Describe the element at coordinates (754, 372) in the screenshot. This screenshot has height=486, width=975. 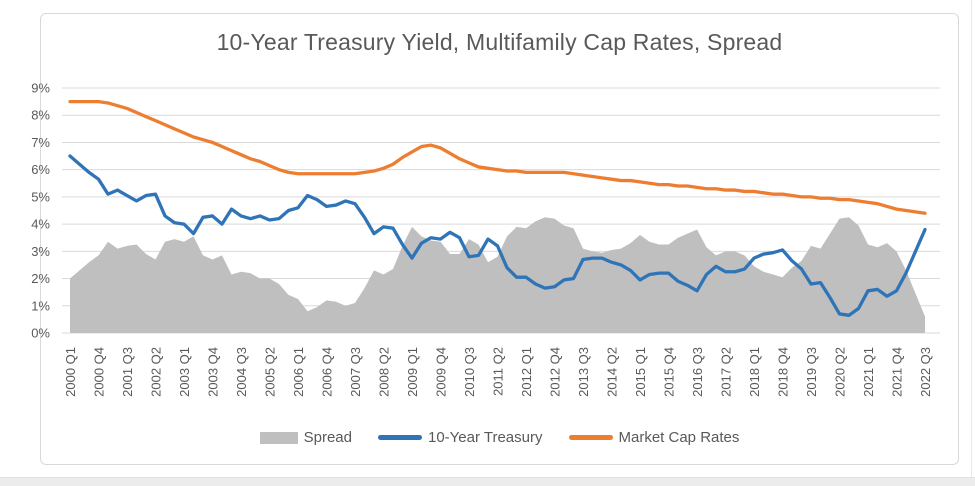
I see `x-tick-label: 2018 Q1` at that location.